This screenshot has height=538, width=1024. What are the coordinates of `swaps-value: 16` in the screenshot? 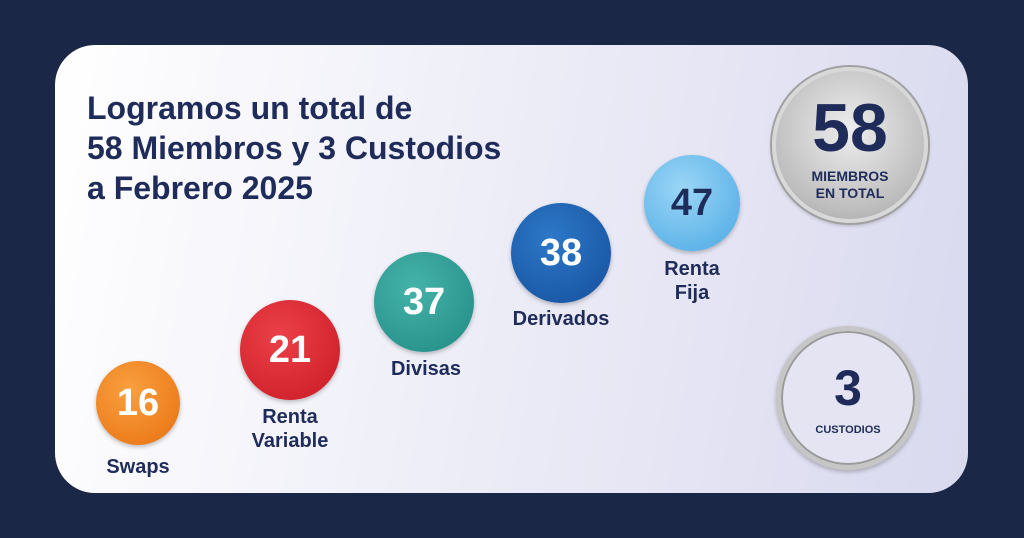 It's located at (138, 402).